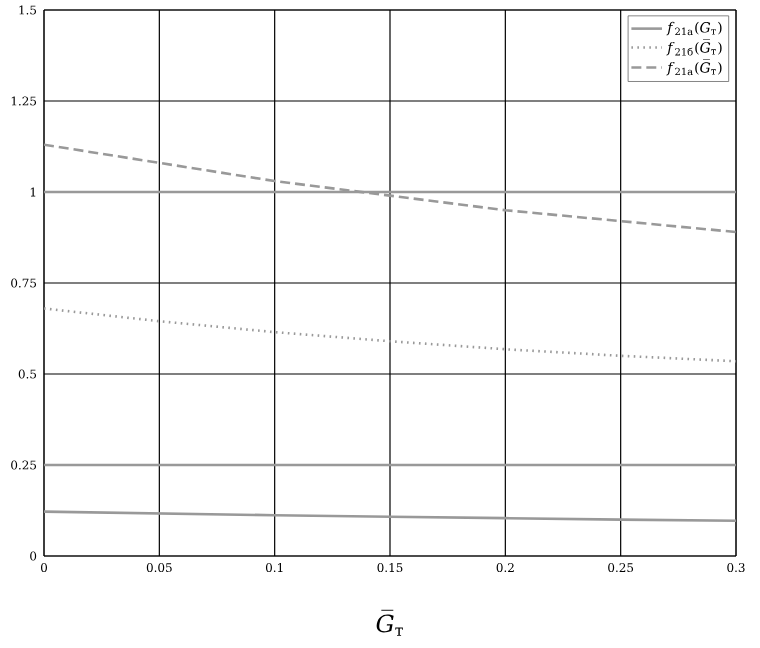 This screenshot has width=760, height=648. I want to click on x-axis-title: G̅$_{т}$, so click(389, 622).